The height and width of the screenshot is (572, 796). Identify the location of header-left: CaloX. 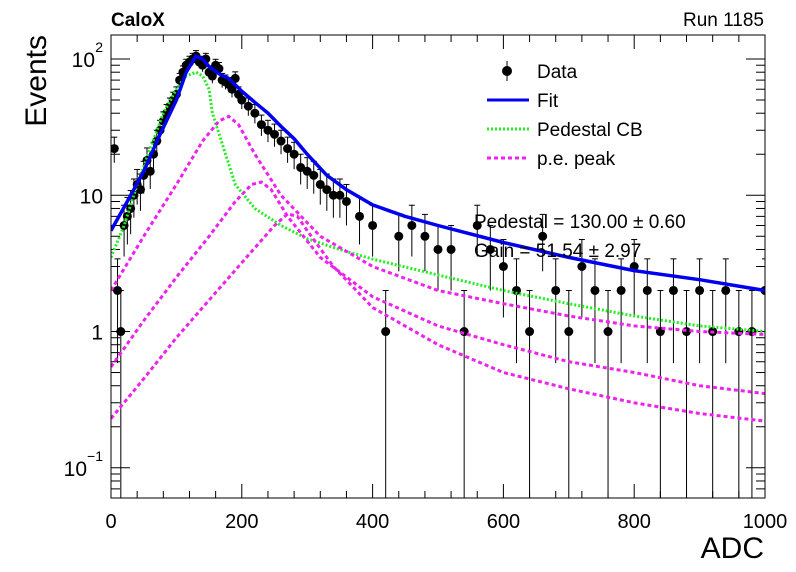
(138, 20).